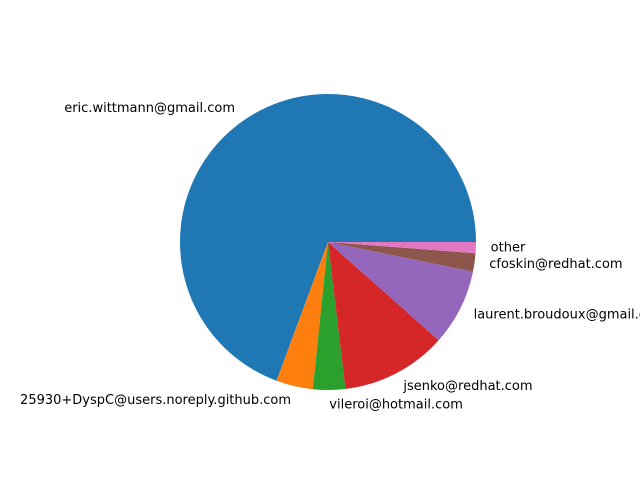 The height and width of the screenshot is (480, 640). I want to click on pie-slice-label-4: laurent.broudoux@gmail.com, so click(557, 314).